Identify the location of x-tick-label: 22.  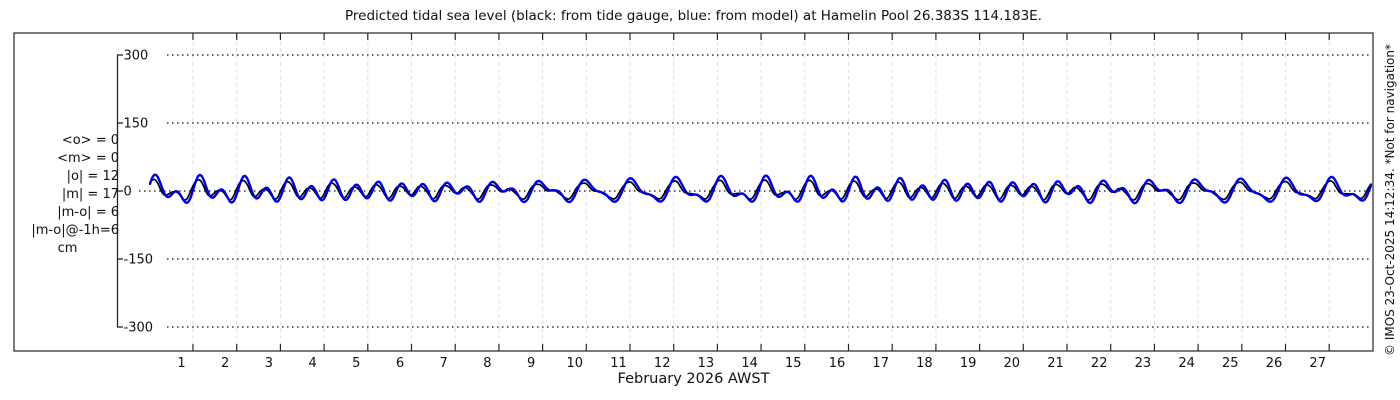
(1099, 363).